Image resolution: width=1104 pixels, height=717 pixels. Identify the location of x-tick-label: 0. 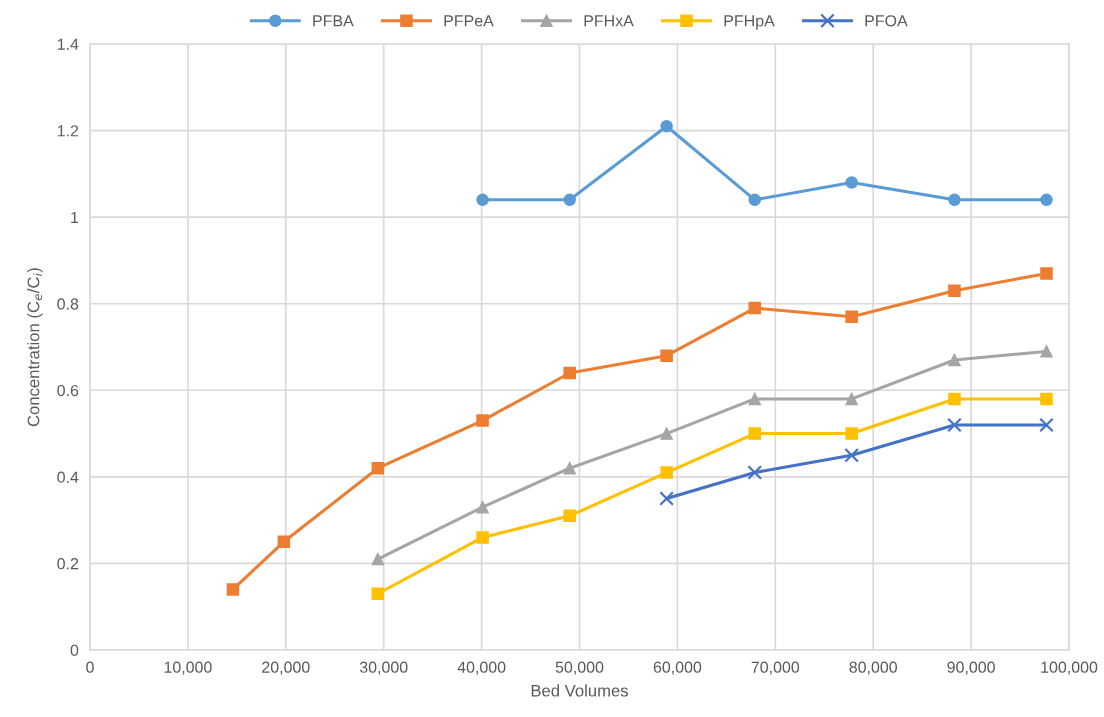
(90, 667).